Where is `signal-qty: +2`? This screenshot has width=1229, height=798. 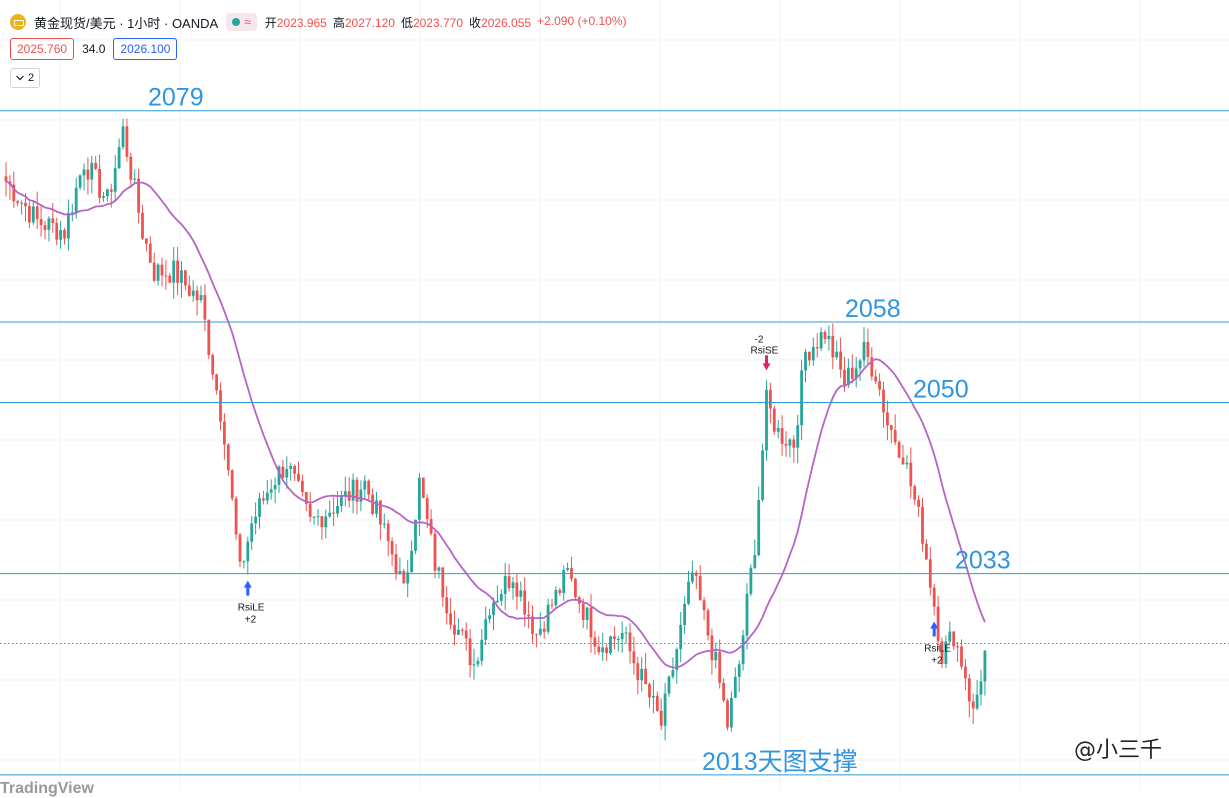
signal-qty: +2 is located at coordinates (251, 620).